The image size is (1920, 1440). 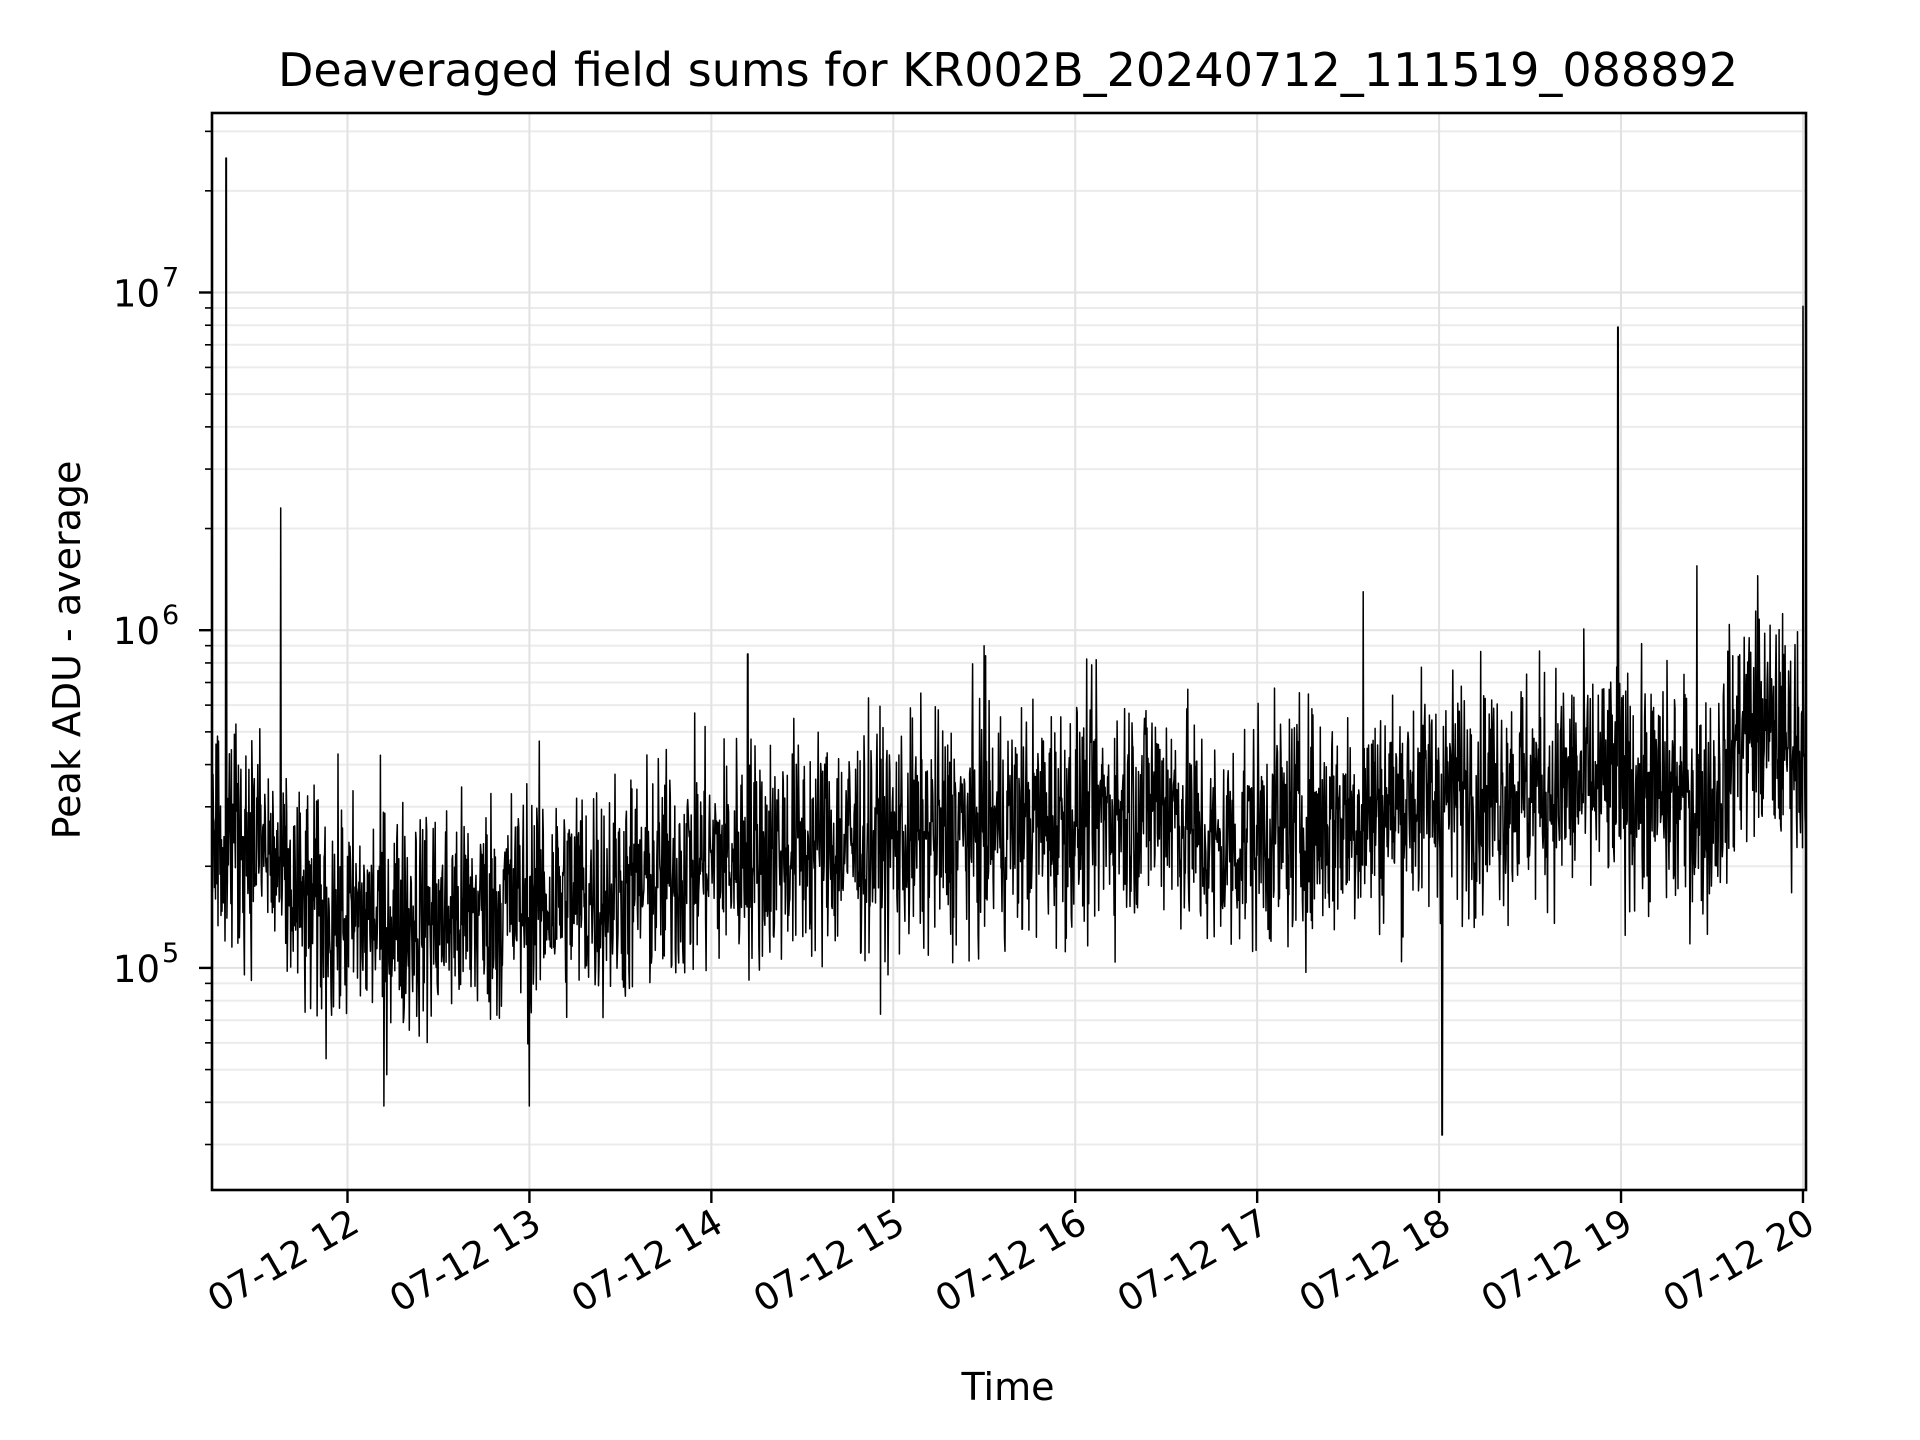 What do you see at coordinates (170, 615) in the screenshot?
I see `y-tick-exponent: 6` at bounding box center [170, 615].